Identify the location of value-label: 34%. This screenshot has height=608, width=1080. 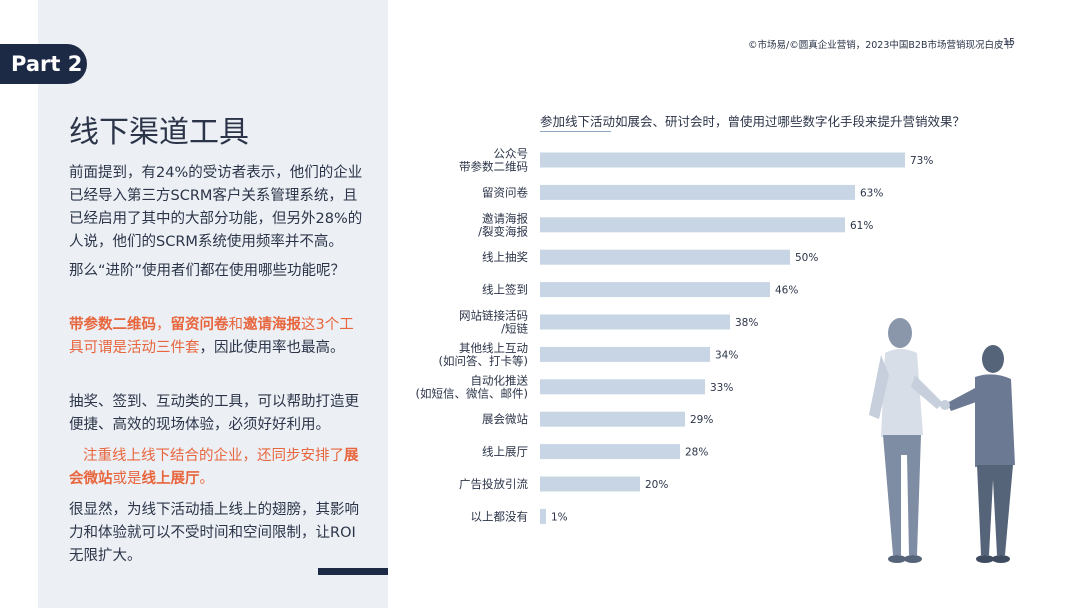
(726, 355).